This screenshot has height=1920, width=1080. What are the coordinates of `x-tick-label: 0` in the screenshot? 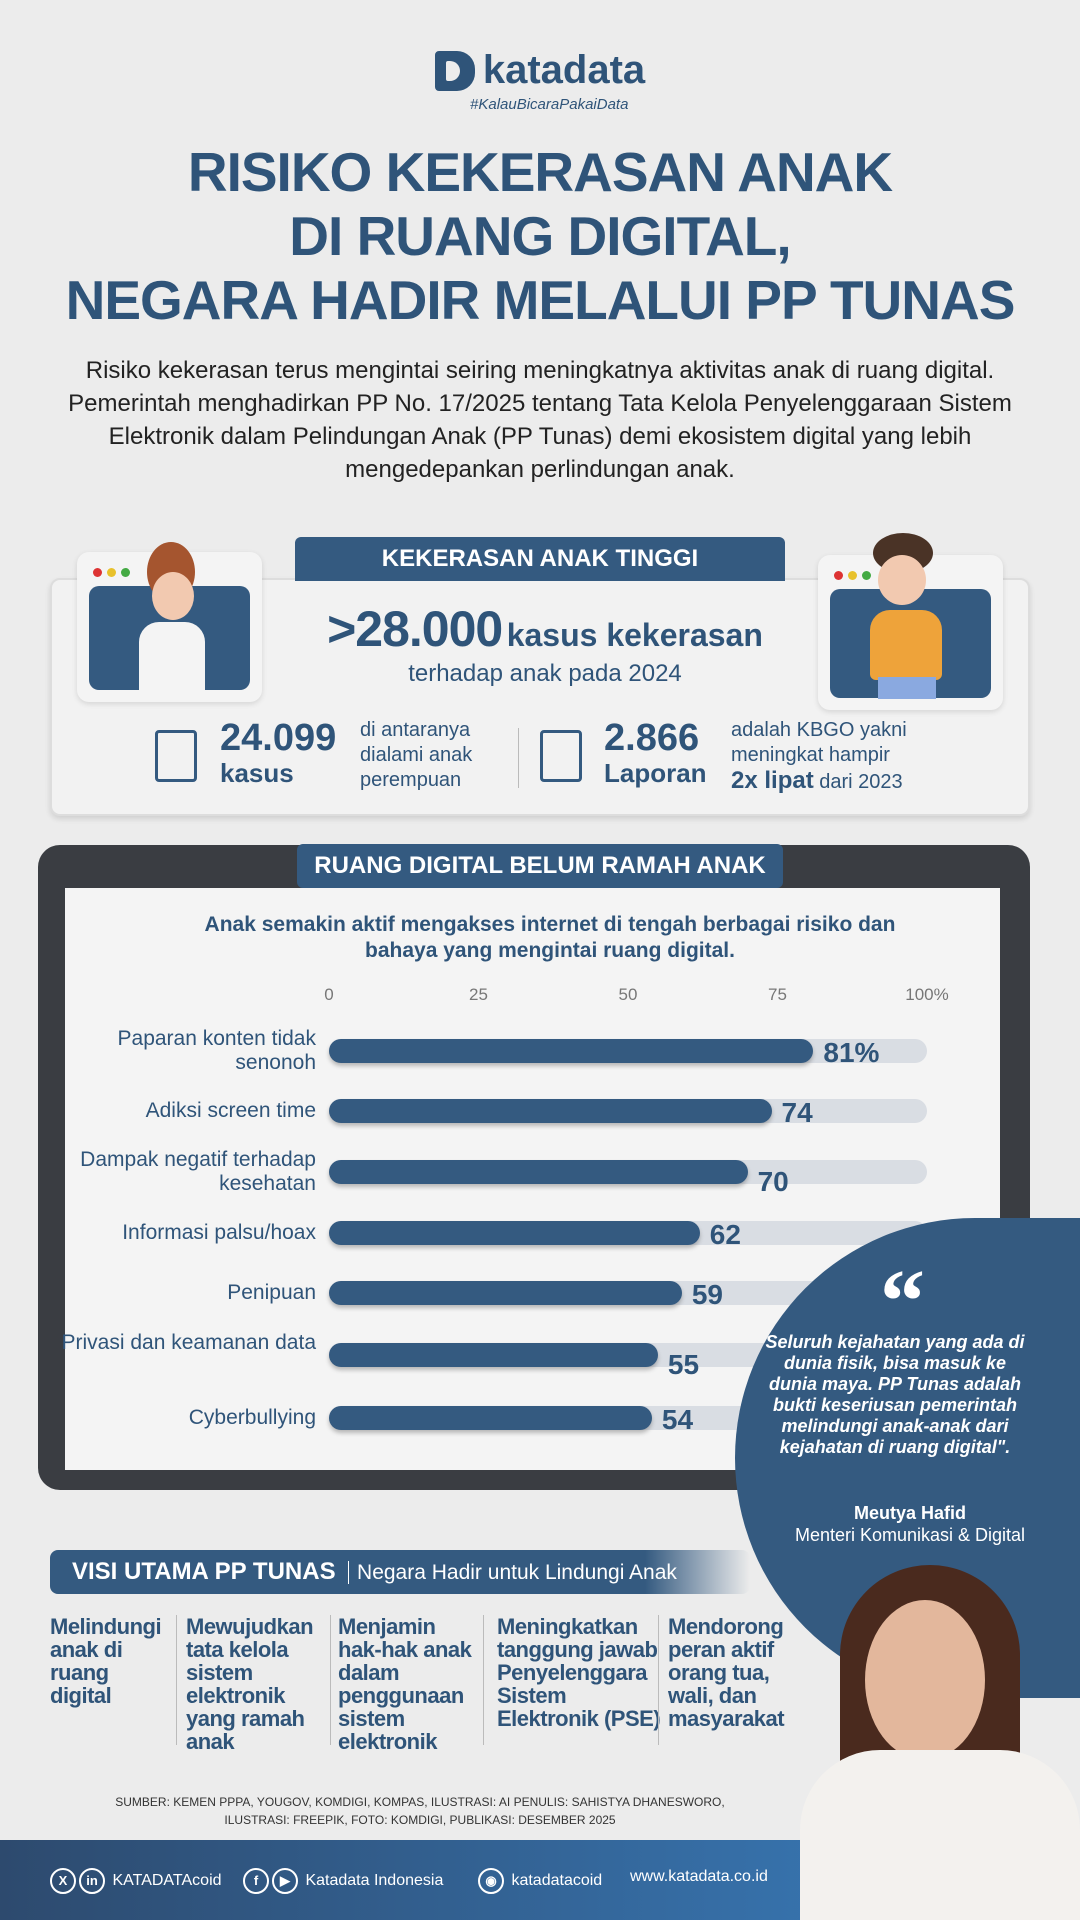 It's located at (329, 994).